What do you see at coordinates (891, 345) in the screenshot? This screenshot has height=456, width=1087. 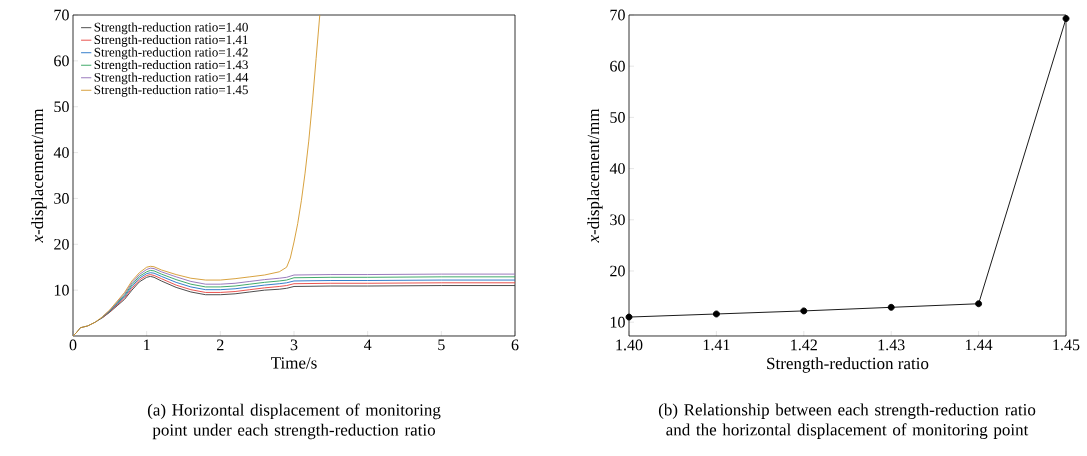 I see `x-tick-label: 1.43` at bounding box center [891, 345].